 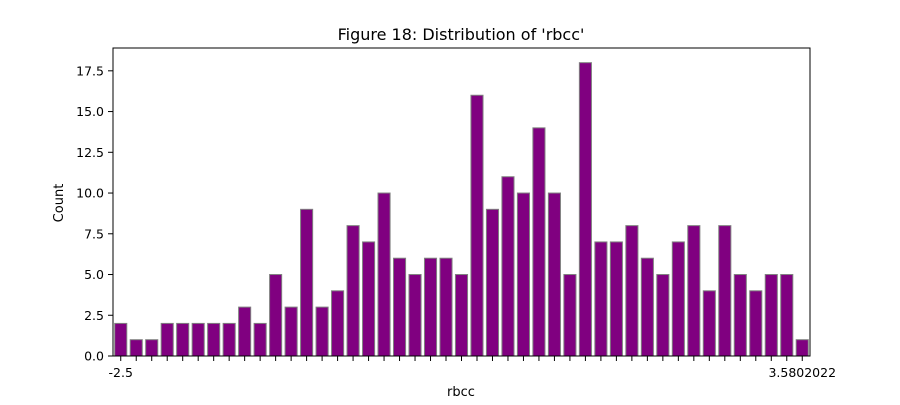 What do you see at coordinates (90, 111) in the screenshot?
I see `y-tick-label: 15.0` at bounding box center [90, 111].